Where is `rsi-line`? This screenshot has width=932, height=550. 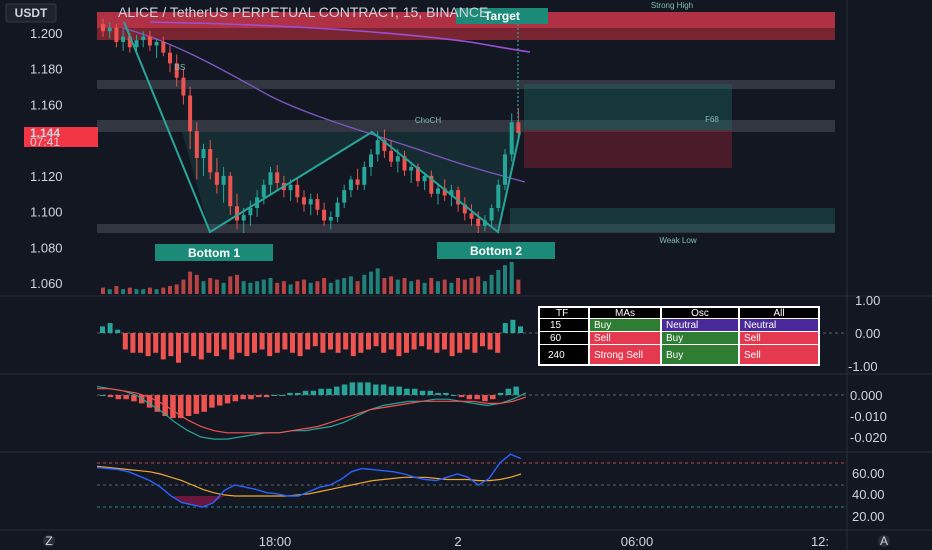 rsi-line is located at coordinates (309, 480).